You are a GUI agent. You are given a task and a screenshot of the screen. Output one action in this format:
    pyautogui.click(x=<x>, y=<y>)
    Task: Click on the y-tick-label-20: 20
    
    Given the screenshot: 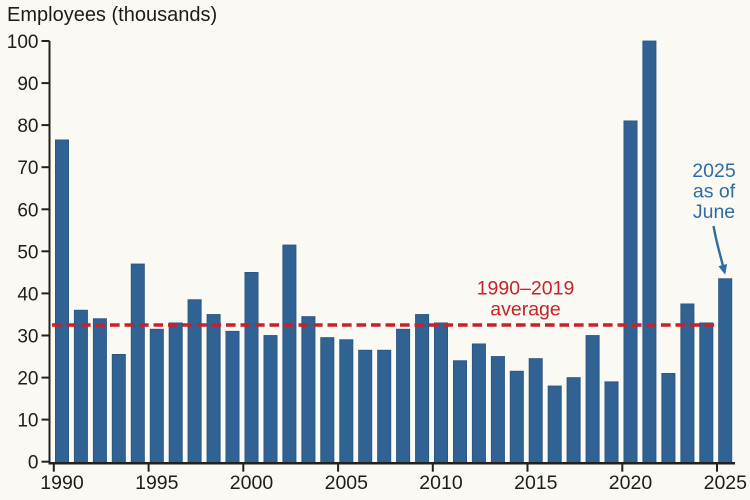 What is the action you would take?
    pyautogui.click(x=27, y=379)
    